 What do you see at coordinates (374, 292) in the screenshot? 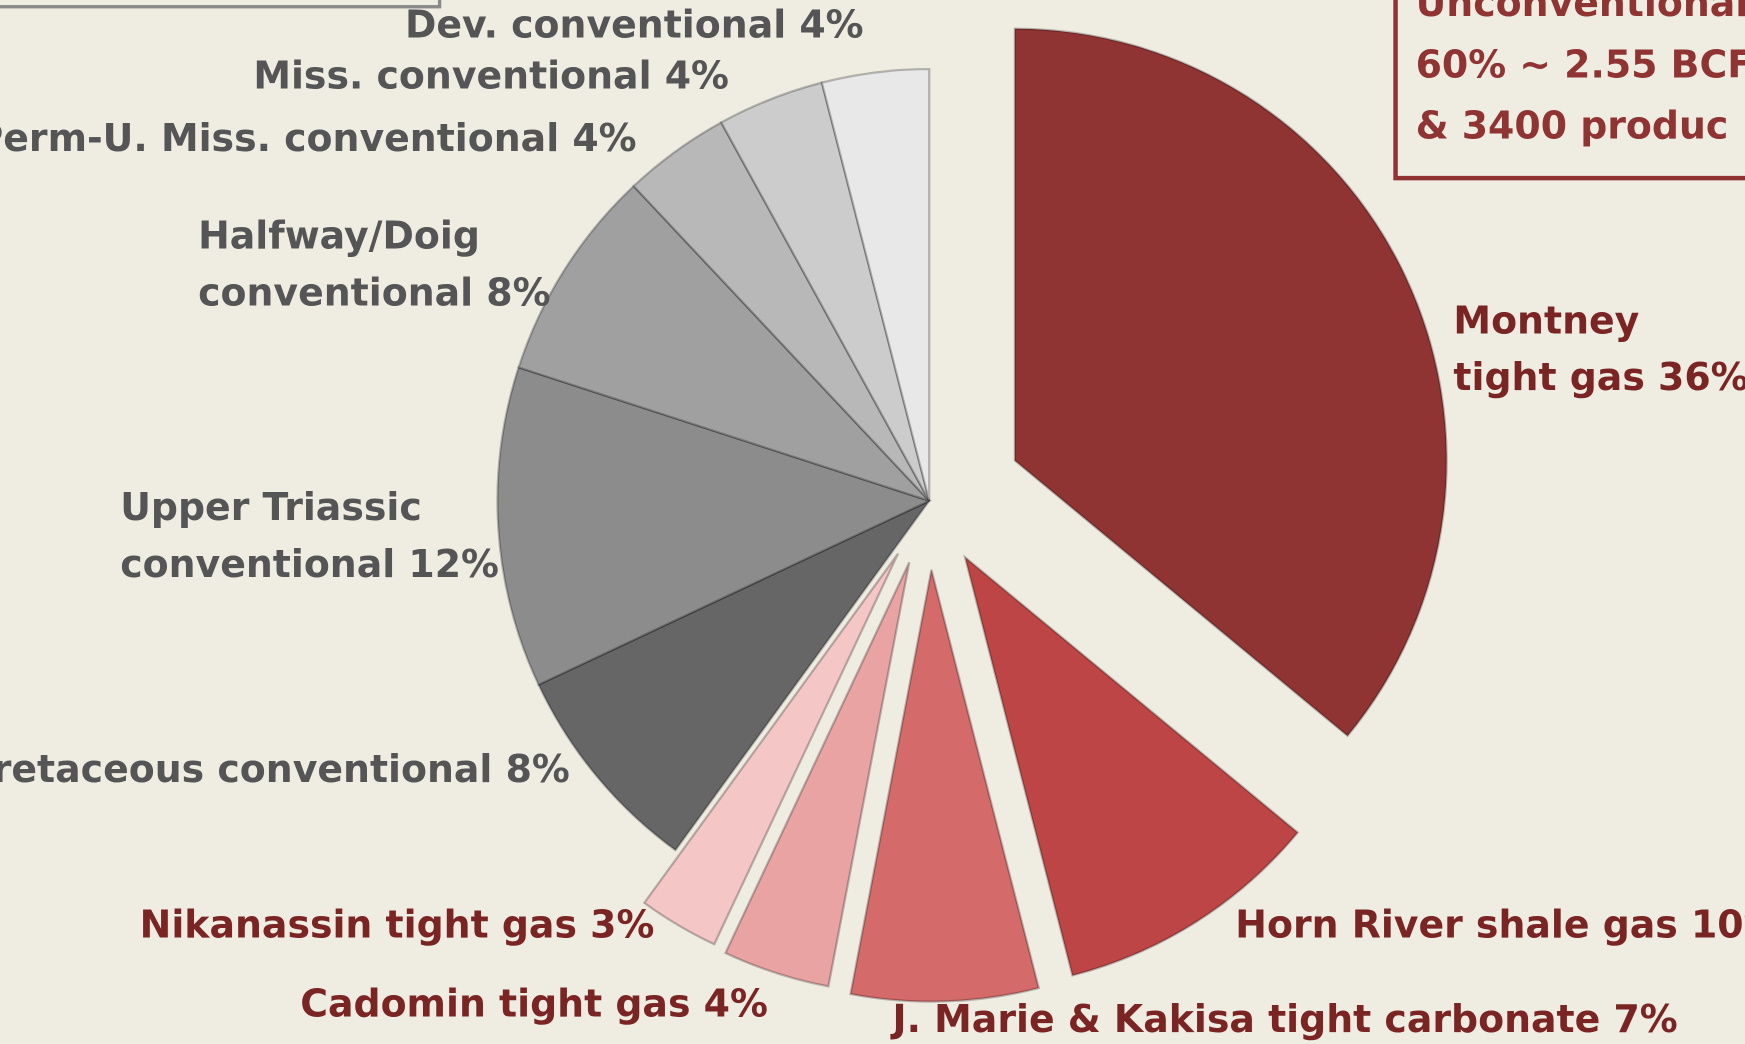
I see `slice-label: conventional 8%` at bounding box center [374, 292].